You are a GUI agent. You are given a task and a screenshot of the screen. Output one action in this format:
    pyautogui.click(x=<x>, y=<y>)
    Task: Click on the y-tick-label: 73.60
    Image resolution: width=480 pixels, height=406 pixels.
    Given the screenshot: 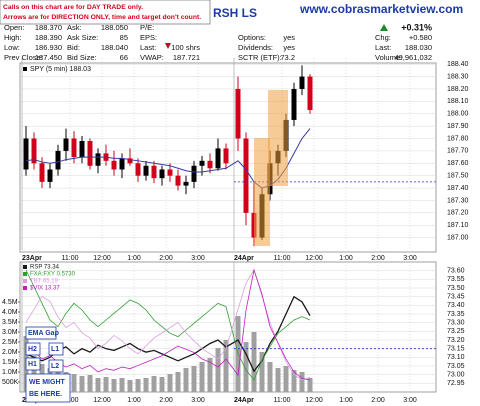 What is the action you would take?
    pyautogui.click(x=456, y=271)
    